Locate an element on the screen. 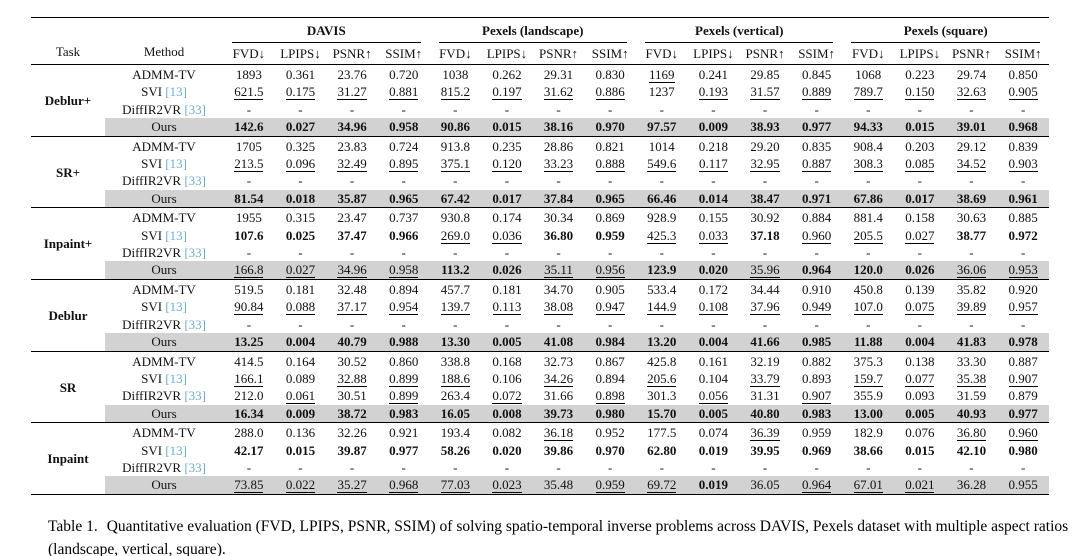  method-cell: SVI [13] is located at coordinates (164, 450).